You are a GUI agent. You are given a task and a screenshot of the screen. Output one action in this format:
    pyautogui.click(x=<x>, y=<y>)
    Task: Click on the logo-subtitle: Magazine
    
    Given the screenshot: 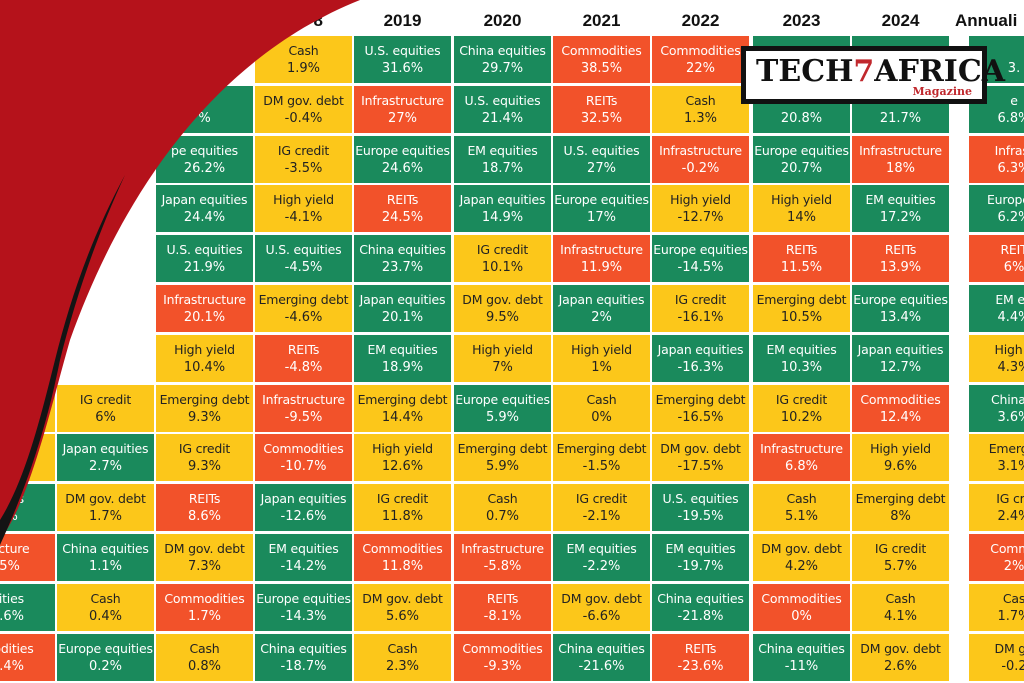 What is the action you would take?
    pyautogui.click(x=942, y=91)
    